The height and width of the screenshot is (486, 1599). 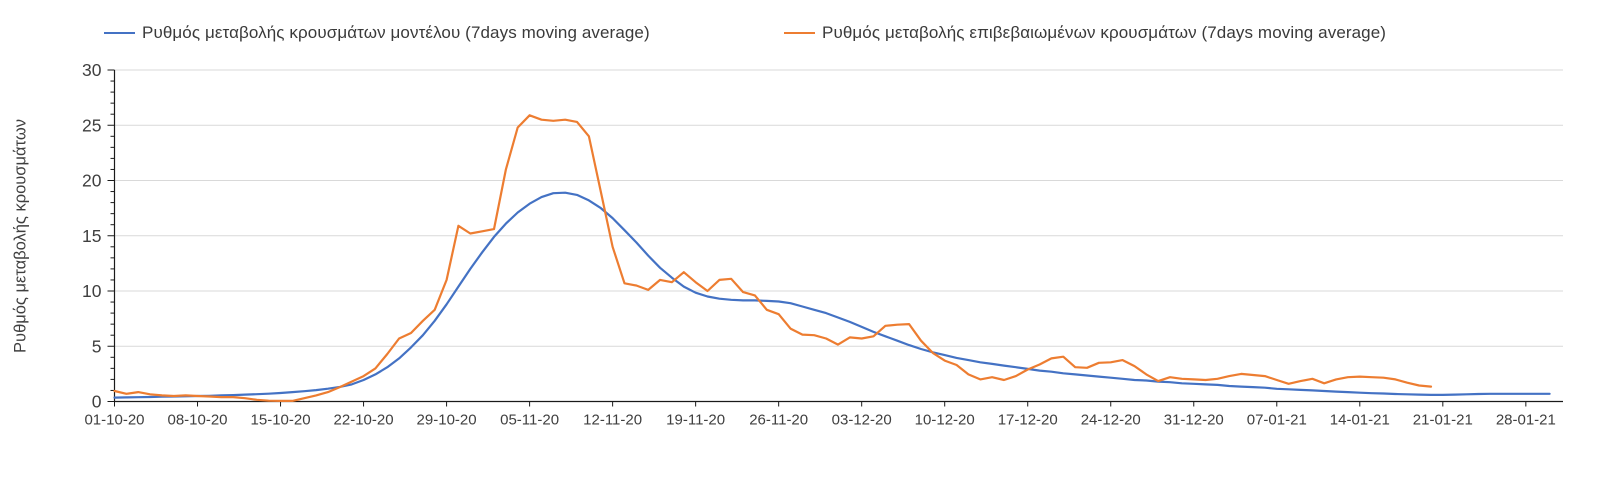 What do you see at coordinates (119, 33) in the screenshot?
I see `model-line-swatch-icon` at bounding box center [119, 33].